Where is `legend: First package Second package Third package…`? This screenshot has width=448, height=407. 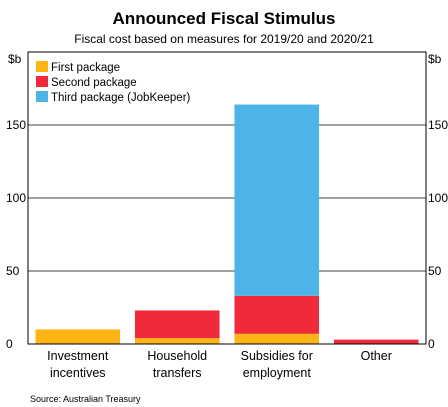 legend: First package Second package Third package… is located at coordinates (113, 82).